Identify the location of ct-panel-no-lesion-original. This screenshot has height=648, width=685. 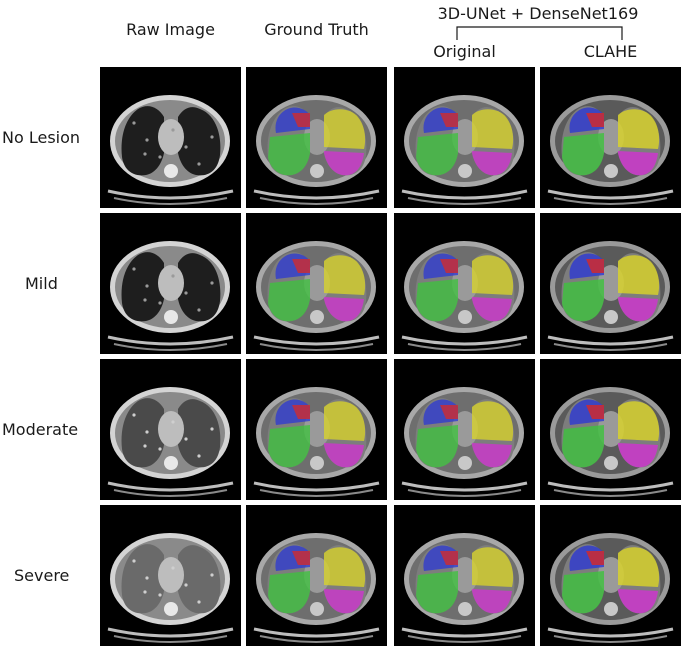
(464, 137).